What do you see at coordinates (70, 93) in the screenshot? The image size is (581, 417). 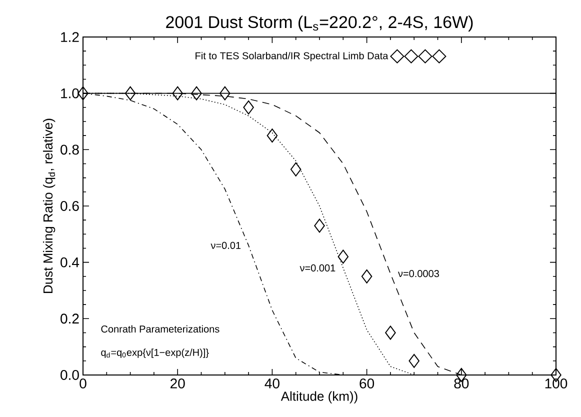 I see `y-tick-label: 1.0` at bounding box center [70, 93].